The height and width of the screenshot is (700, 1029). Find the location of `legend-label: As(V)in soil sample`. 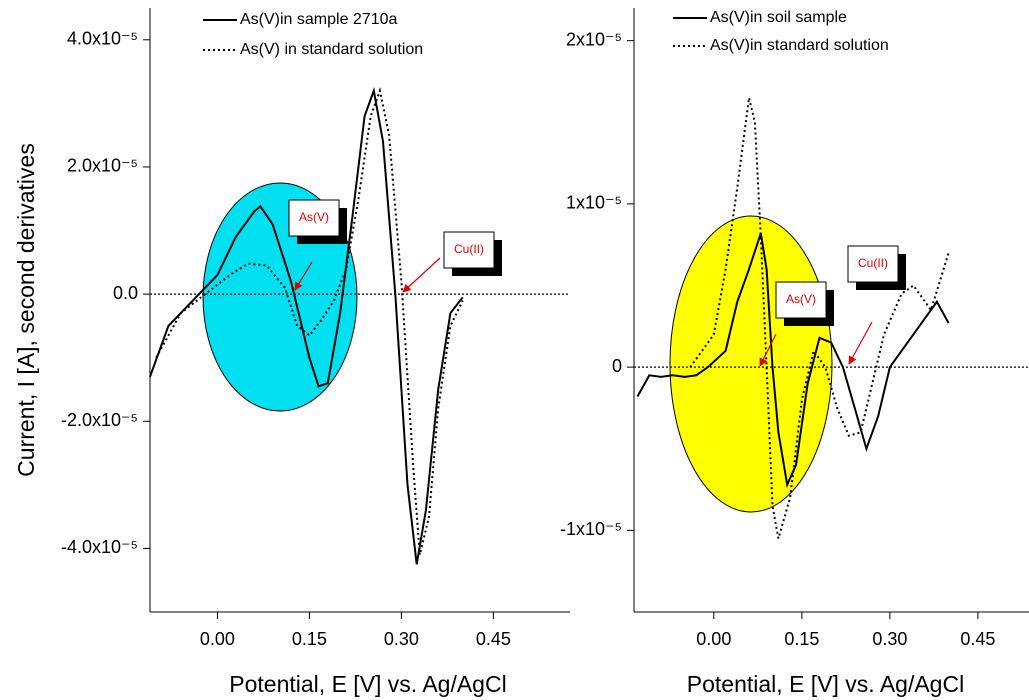

legend-label: As(V)in soil sample is located at coordinates (778, 17).